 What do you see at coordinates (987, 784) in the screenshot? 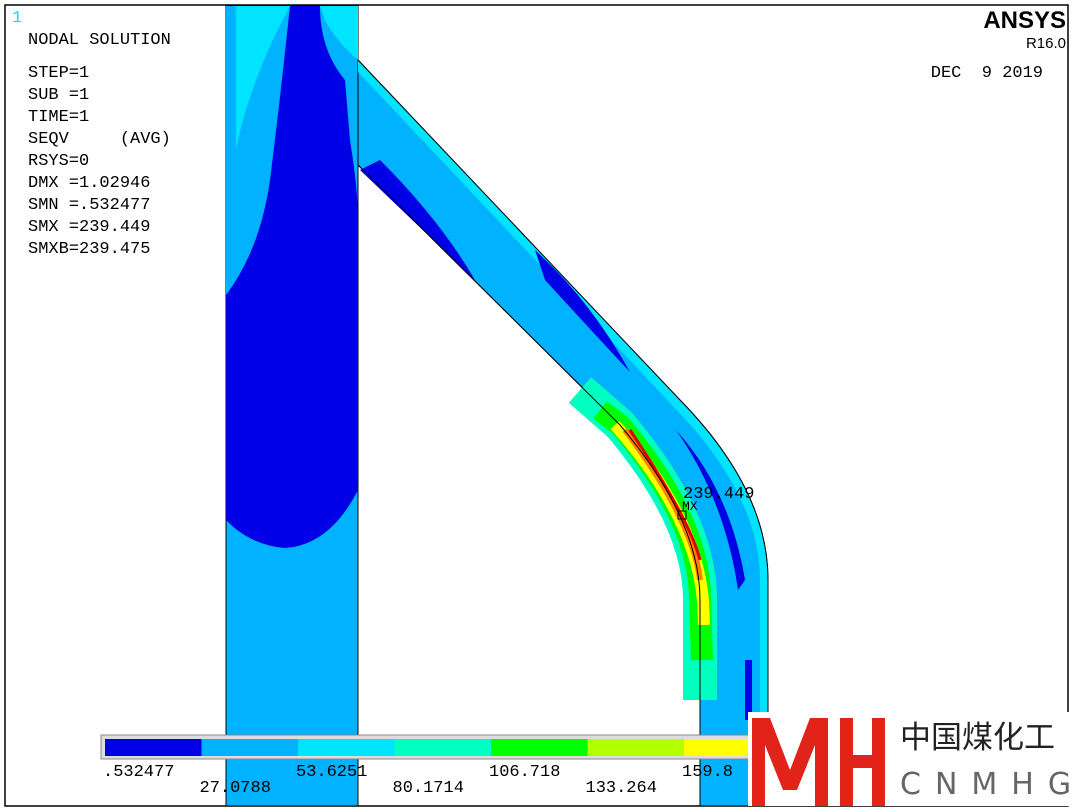
I see `logo-latin: CNMHG` at bounding box center [987, 784].